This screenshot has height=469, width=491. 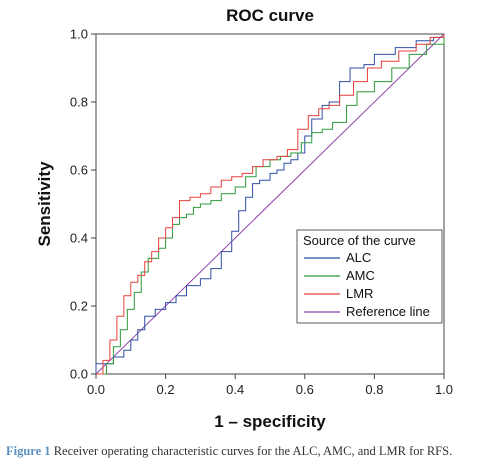 What do you see at coordinates (374, 389) in the screenshot?
I see `x-tick-label: 0.8` at bounding box center [374, 389].